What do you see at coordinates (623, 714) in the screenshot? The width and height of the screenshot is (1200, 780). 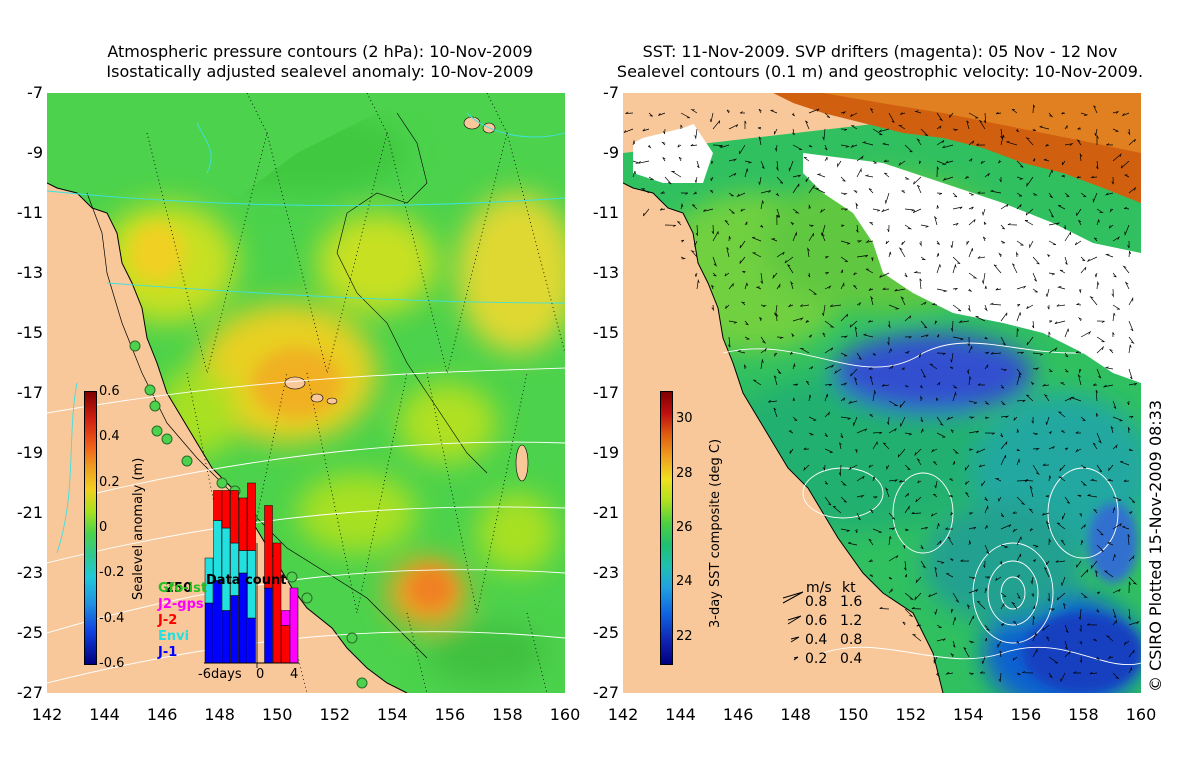 I see `right-x-tick: 142` at bounding box center [623, 714].